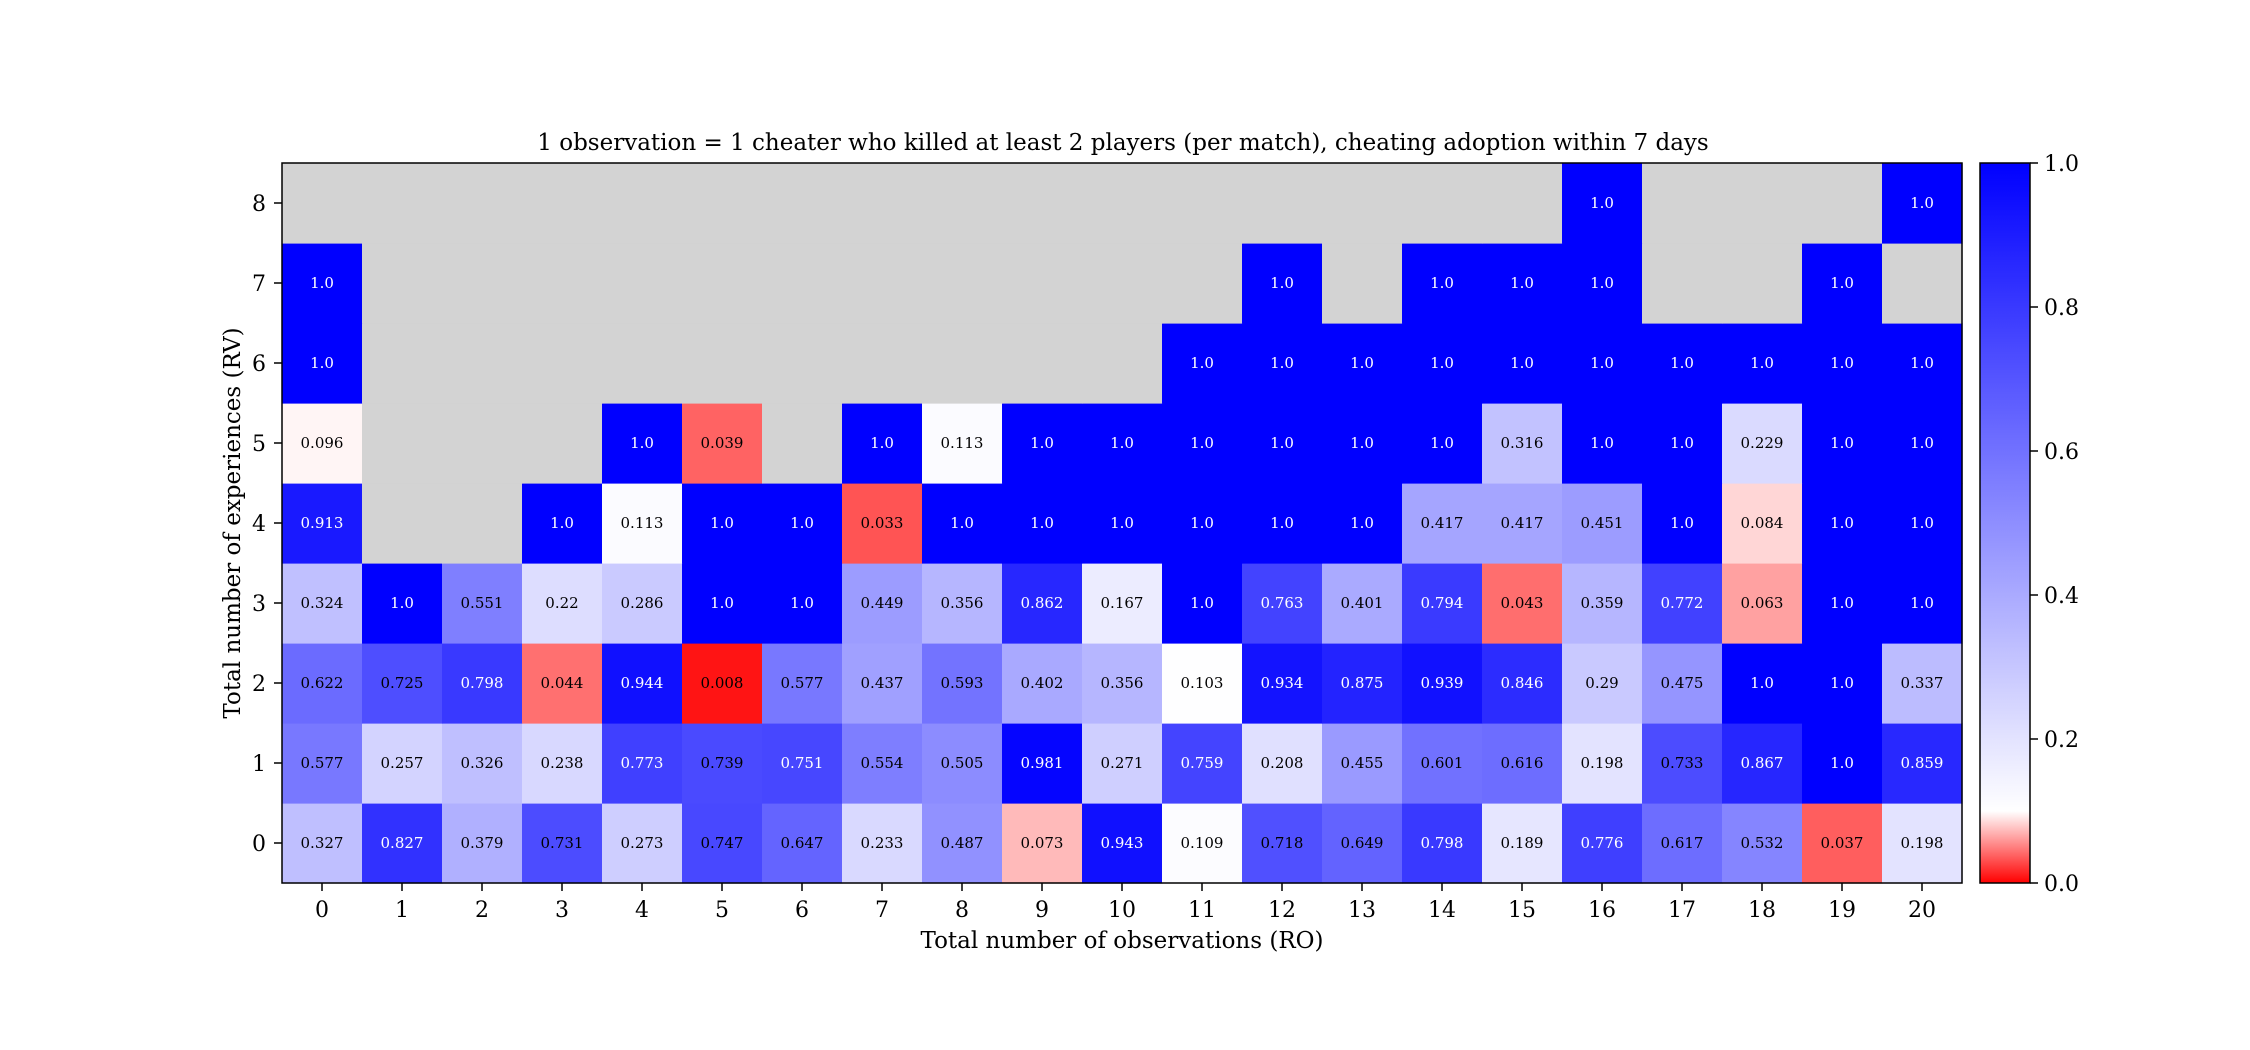 This screenshot has height=1050, width=2250. Describe the element at coordinates (402, 683) in the screenshot. I see `cell-value-label: 0.725` at that location.